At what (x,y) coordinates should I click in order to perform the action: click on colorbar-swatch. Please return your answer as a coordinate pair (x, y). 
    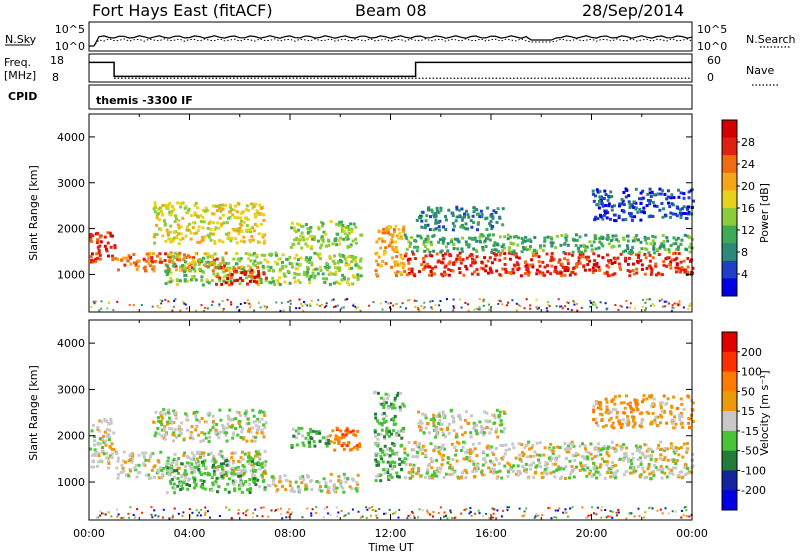
    Looking at the image, I should click on (729, 460).